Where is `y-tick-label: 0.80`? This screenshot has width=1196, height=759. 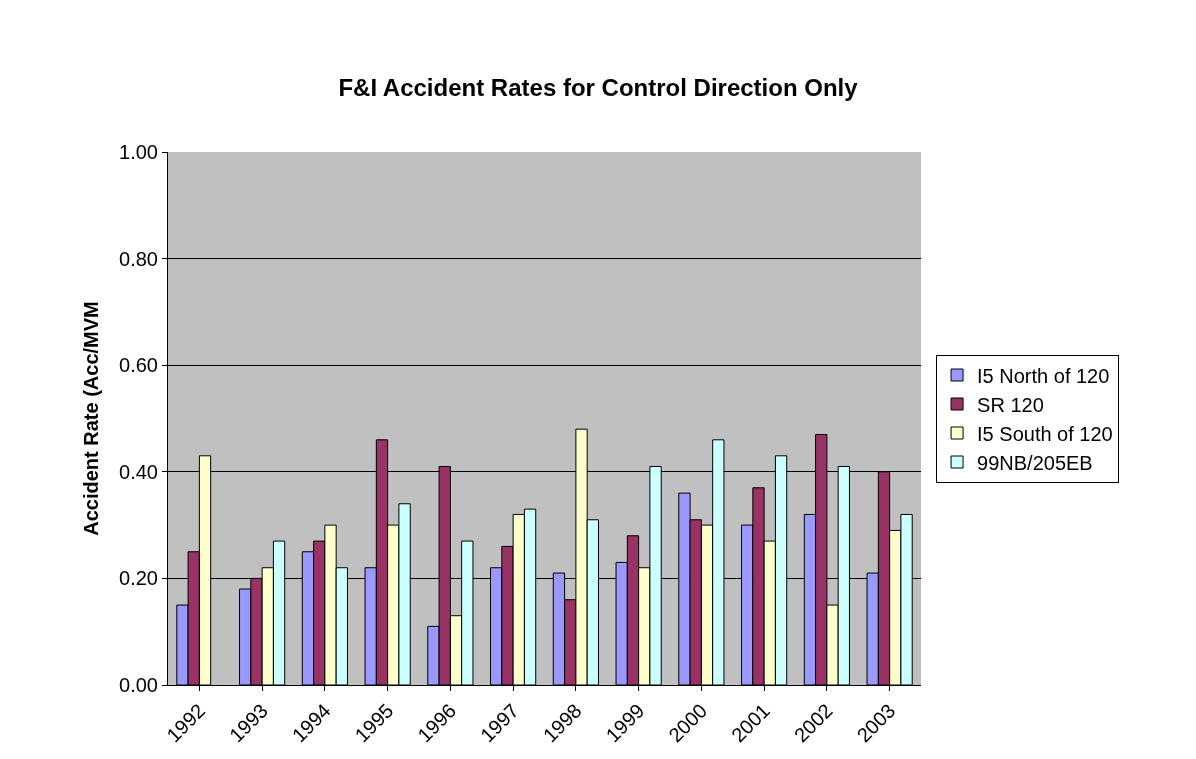
y-tick-label: 0.80 is located at coordinates (138, 258).